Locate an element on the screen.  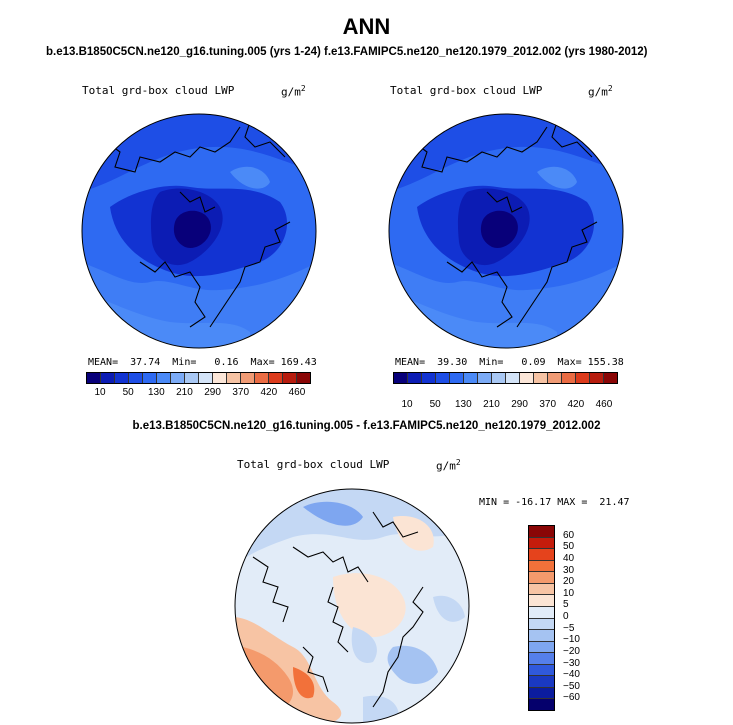
colorbar-tick-label: 20 is located at coordinates (569, 582).